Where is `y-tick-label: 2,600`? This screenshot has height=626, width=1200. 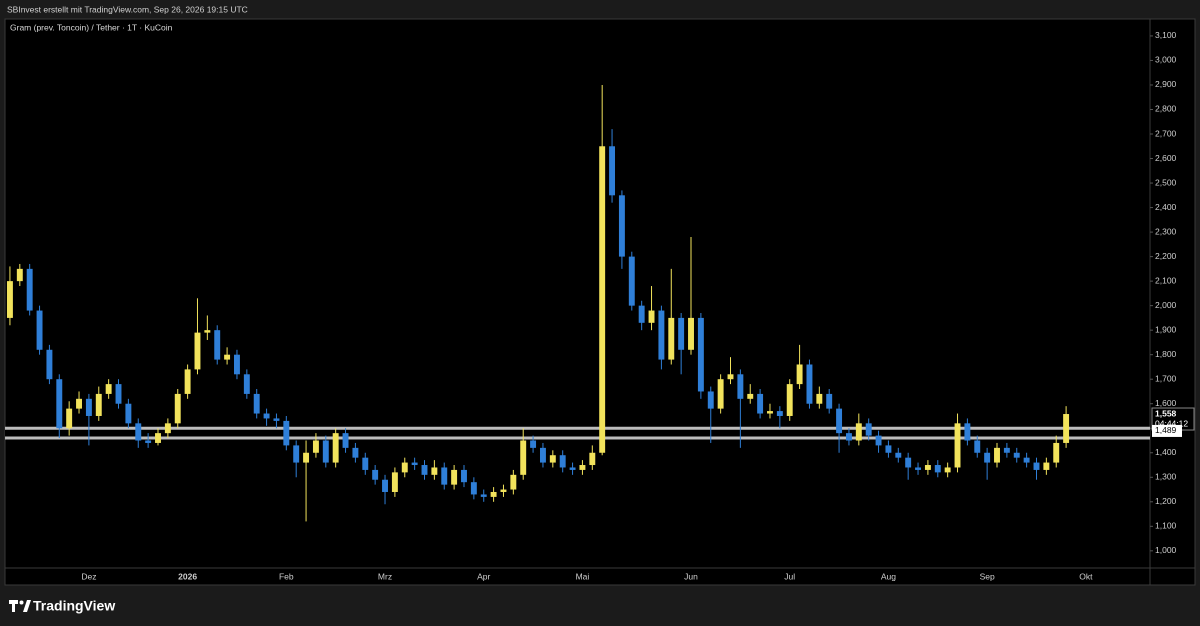 y-tick-label: 2,600 is located at coordinates (1166, 158).